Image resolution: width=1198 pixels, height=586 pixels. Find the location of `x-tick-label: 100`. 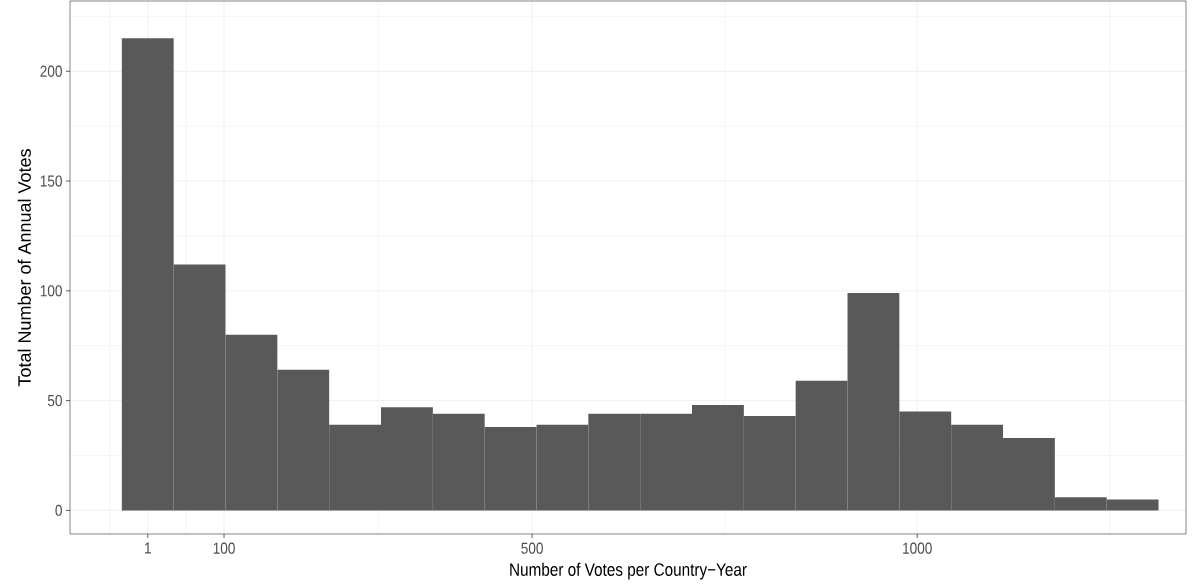

x-tick-label: 100 is located at coordinates (224, 548).